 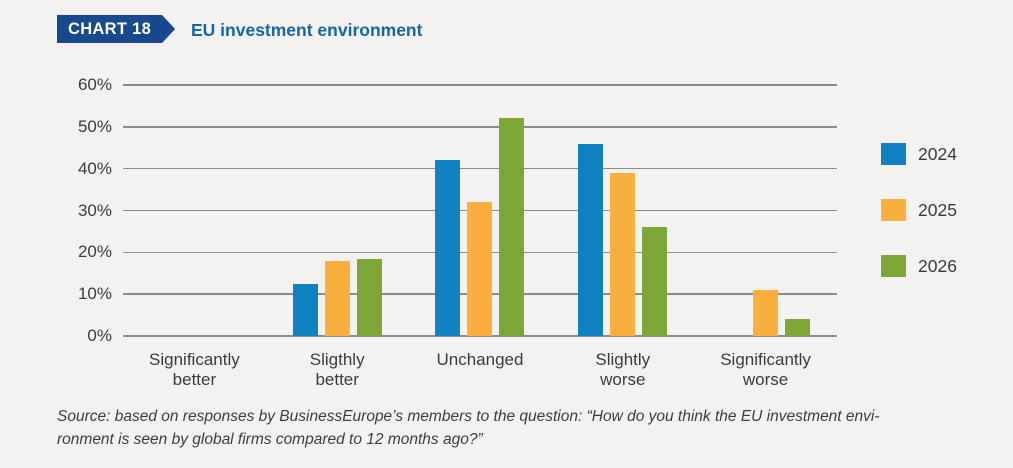 I want to click on x-category-label-1: Significantly better, so click(x=194, y=369).